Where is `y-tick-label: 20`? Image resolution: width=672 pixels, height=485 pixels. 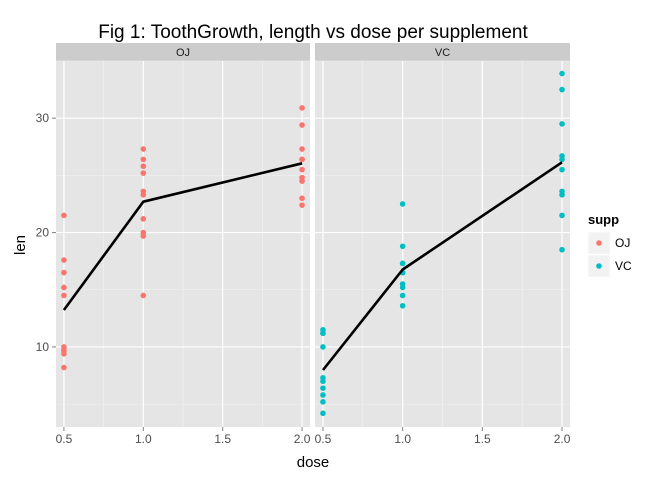 y-tick-label: 20 is located at coordinates (43, 233).